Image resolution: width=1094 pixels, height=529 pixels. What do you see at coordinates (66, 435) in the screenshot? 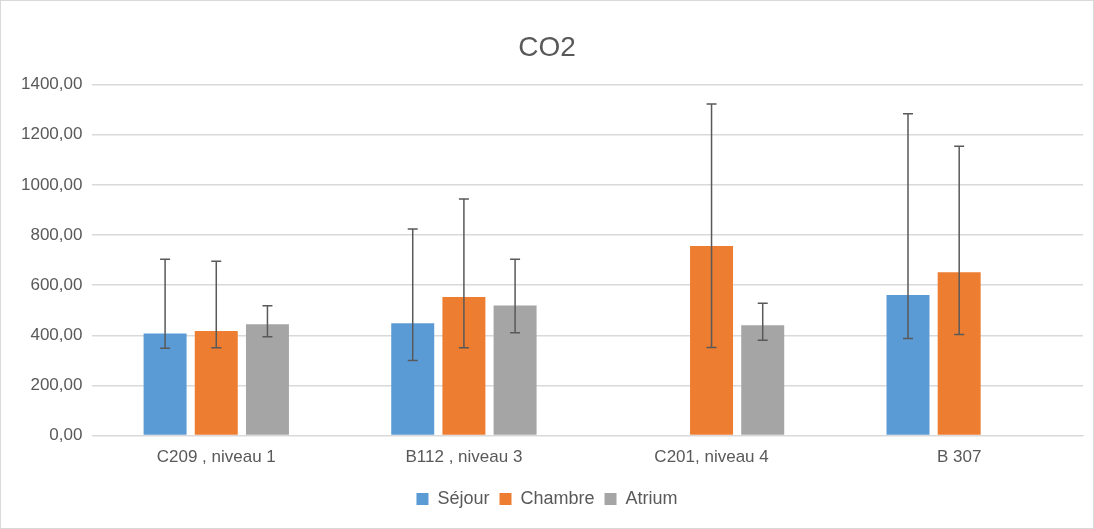
I see `y-tick-label: 0,00` at bounding box center [66, 435].